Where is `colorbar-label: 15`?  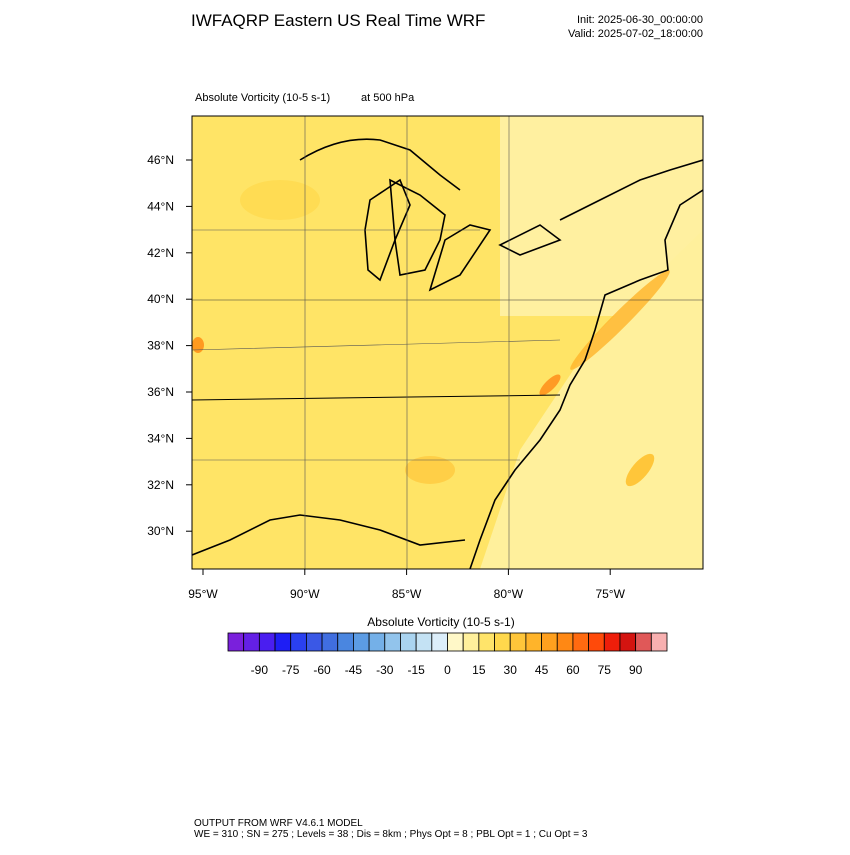
colorbar-label: 15 is located at coordinates (479, 670).